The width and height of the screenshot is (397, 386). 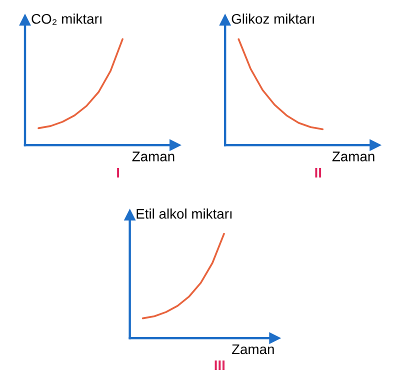 What do you see at coordinates (318, 173) in the screenshot?
I see `text: II` at bounding box center [318, 173].